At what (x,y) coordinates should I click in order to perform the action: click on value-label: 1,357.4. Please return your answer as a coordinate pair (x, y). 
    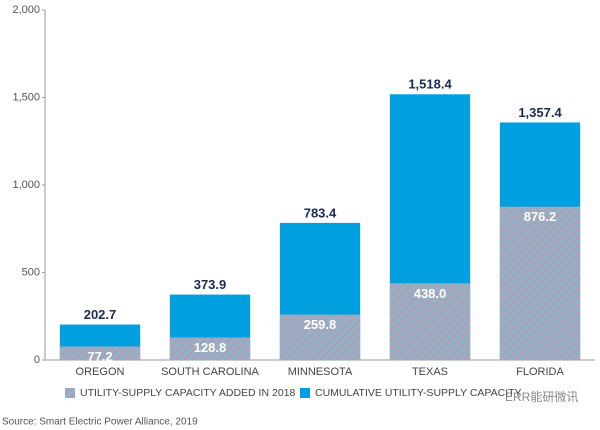
    Looking at the image, I should click on (540, 112).